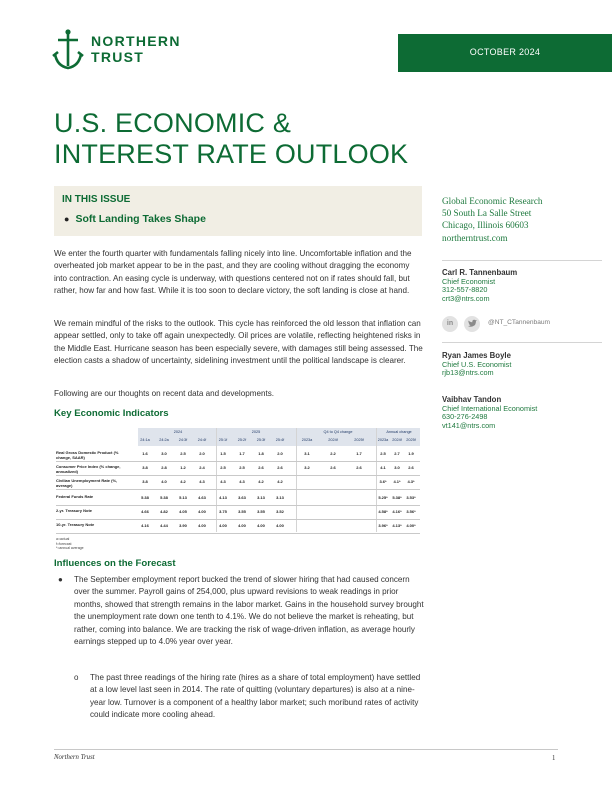 This screenshot has height=792, width=612. Describe the element at coordinates (76, 677) in the screenshot. I see `circle-bullet-icon: o` at that location.